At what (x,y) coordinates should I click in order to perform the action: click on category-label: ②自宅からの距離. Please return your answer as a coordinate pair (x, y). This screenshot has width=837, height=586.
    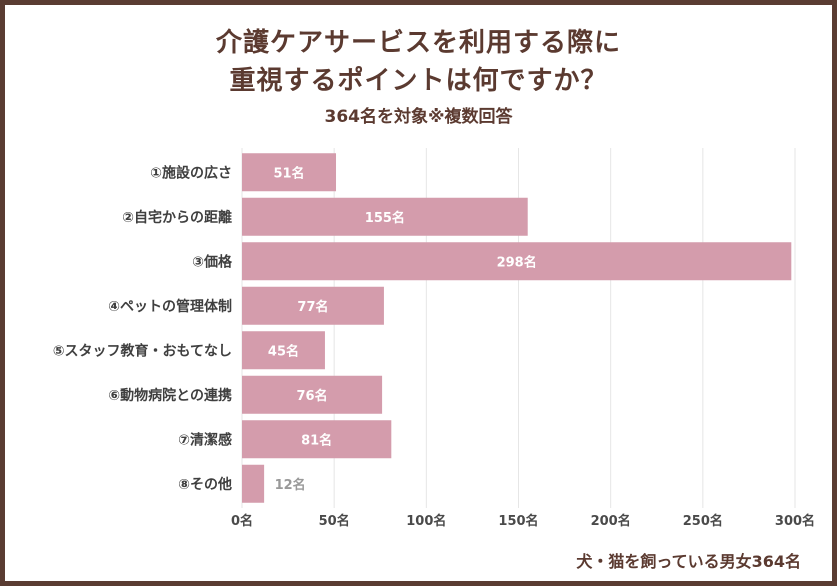
    Looking at the image, I should click on (177, 217).